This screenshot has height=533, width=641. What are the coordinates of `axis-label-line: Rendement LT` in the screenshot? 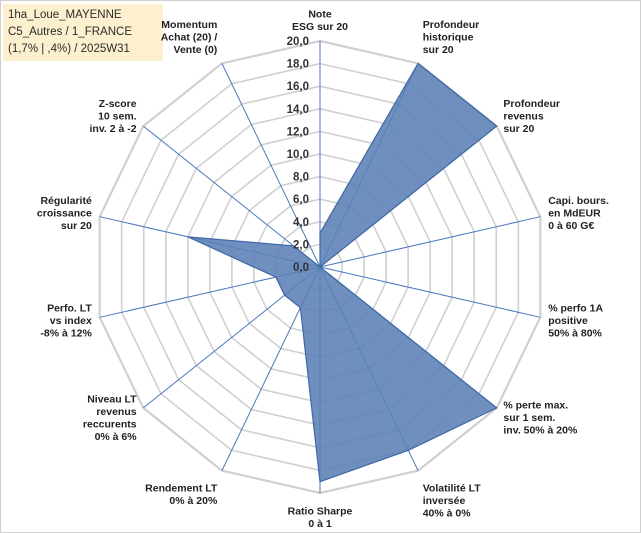 It's located at (181, 489).